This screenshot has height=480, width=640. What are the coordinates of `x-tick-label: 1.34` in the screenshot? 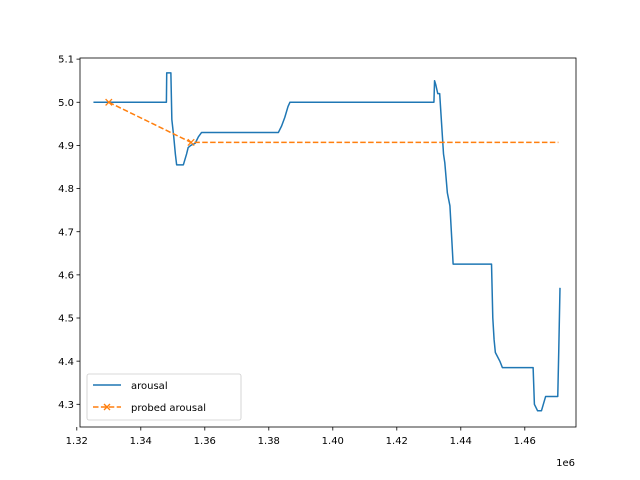 It's located at (141, 441).